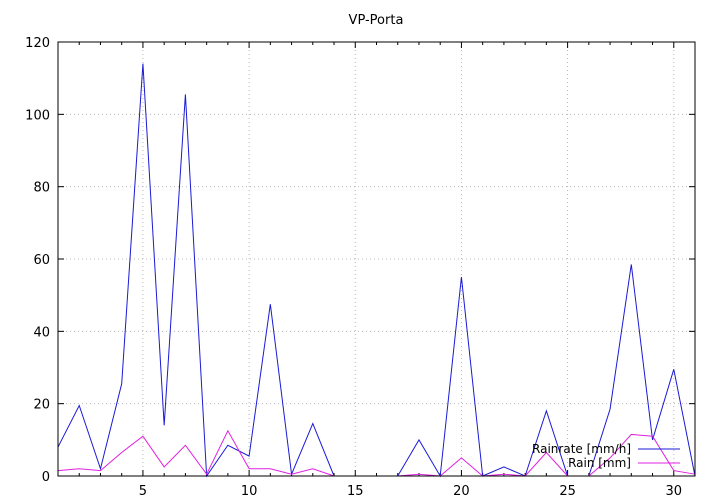 The height and width of the screenshot is (504, 720). I want to click on y-tick-label: 0, so click(46, 477).